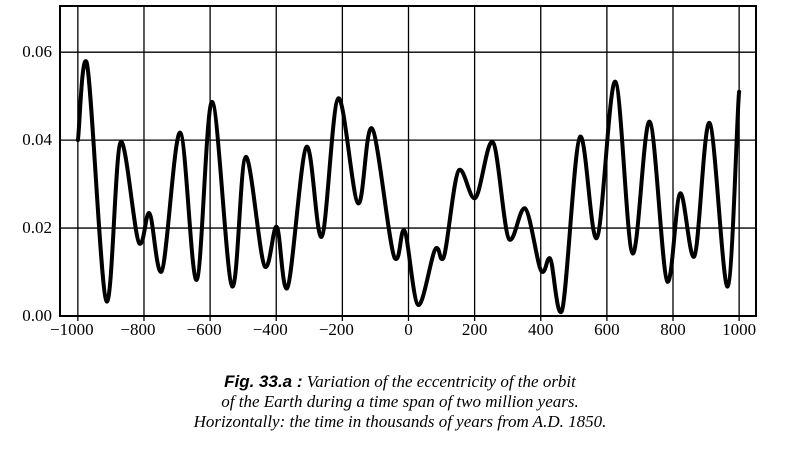 The width and height of the screenshot is (800, 450). What do you see at coordinates (673, 329) in the screenshot?
I see `x-tick-label: 800` at bounding box center [673, 329].